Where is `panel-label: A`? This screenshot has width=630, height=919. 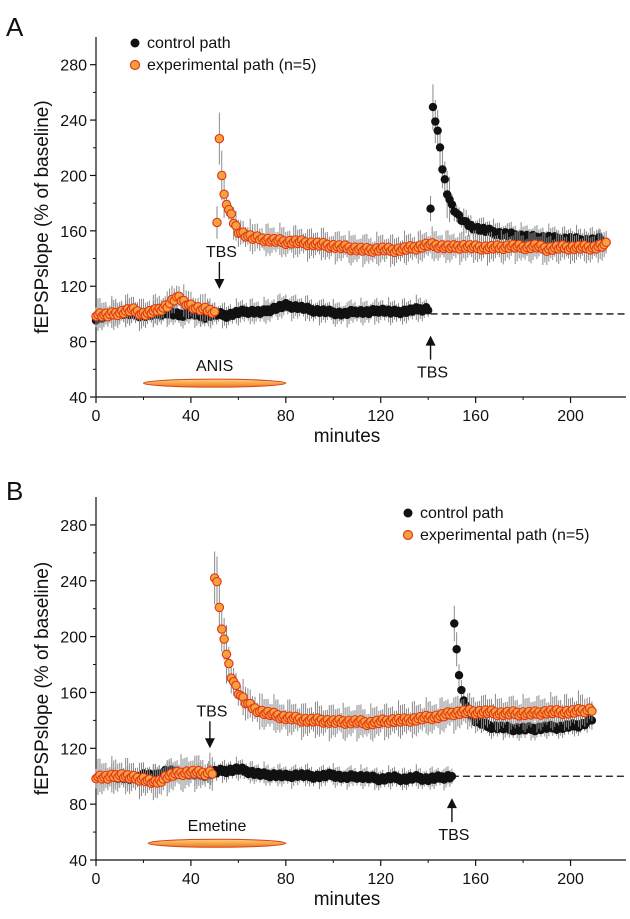 panel-label: A is located at coordinates (15, 27).